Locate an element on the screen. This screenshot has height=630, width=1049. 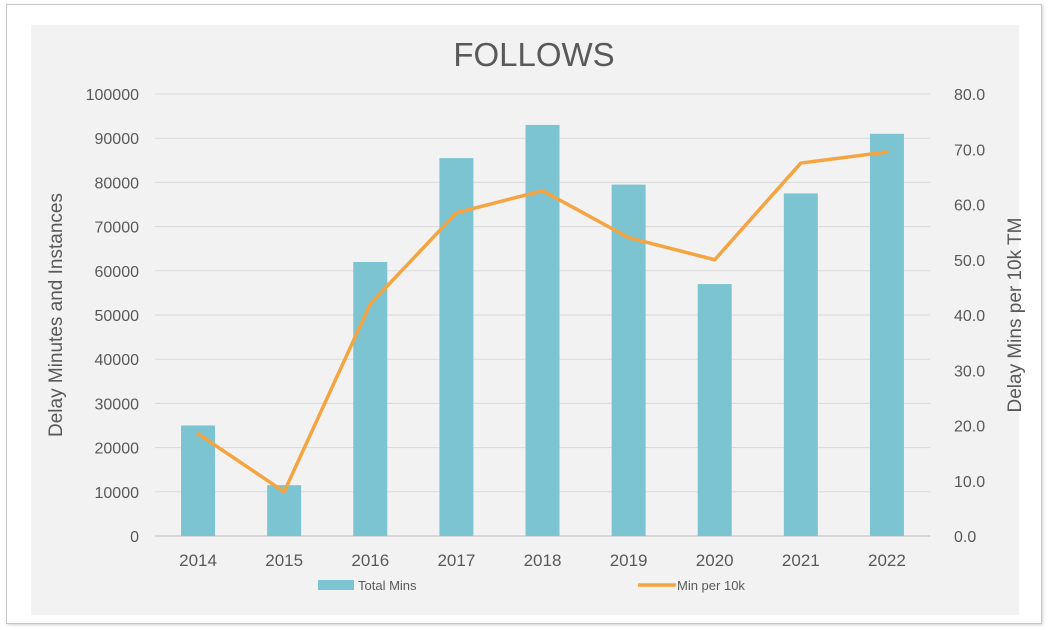
legend-label-total-mins: Total Mins is located at coordinates (387, 585).